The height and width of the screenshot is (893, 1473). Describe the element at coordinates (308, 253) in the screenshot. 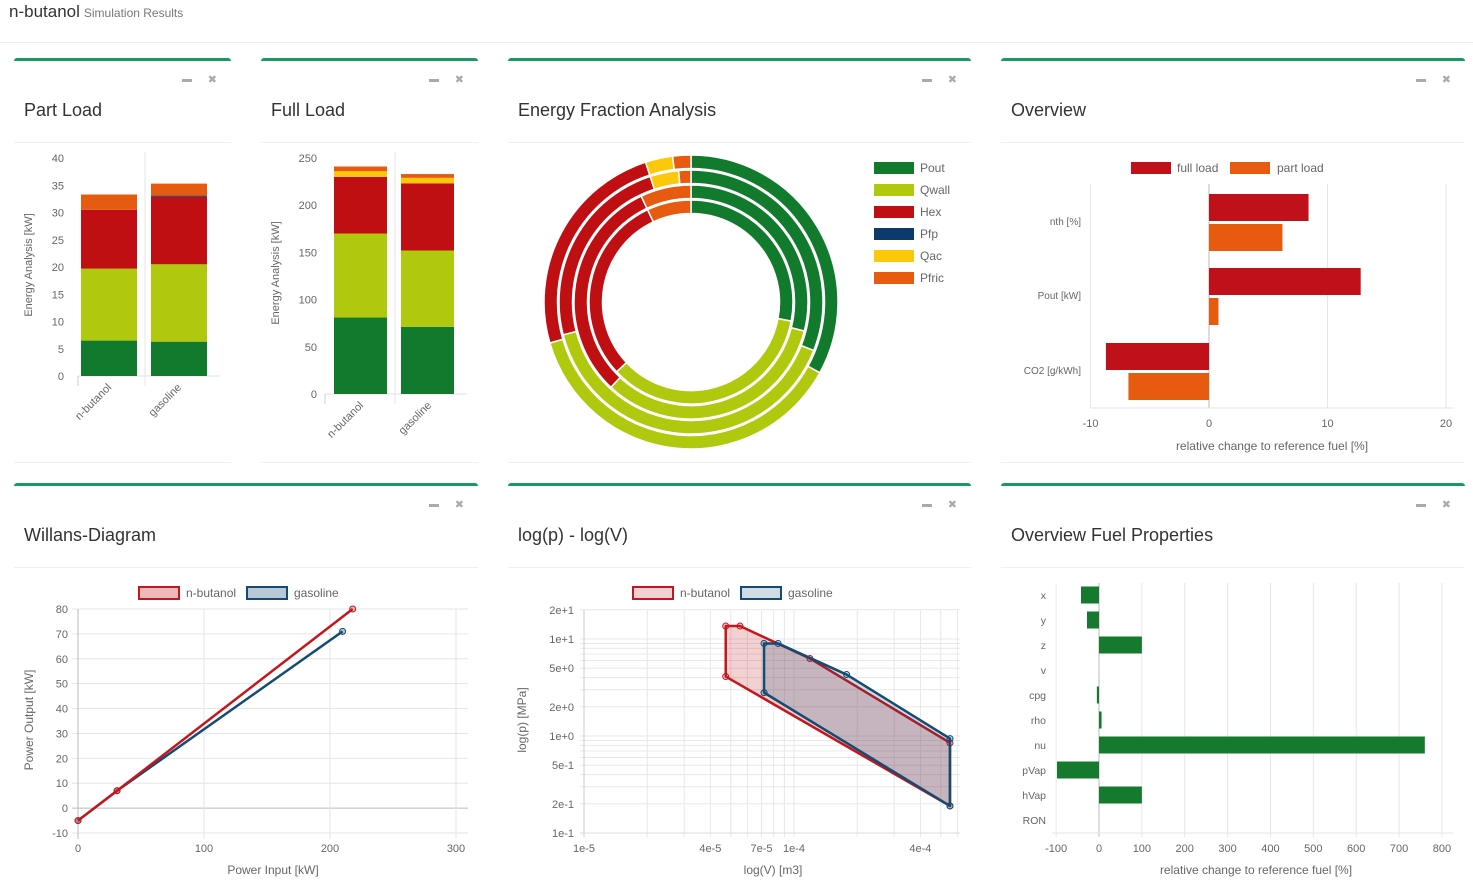

I see `y-tick-label: 150` at that location.